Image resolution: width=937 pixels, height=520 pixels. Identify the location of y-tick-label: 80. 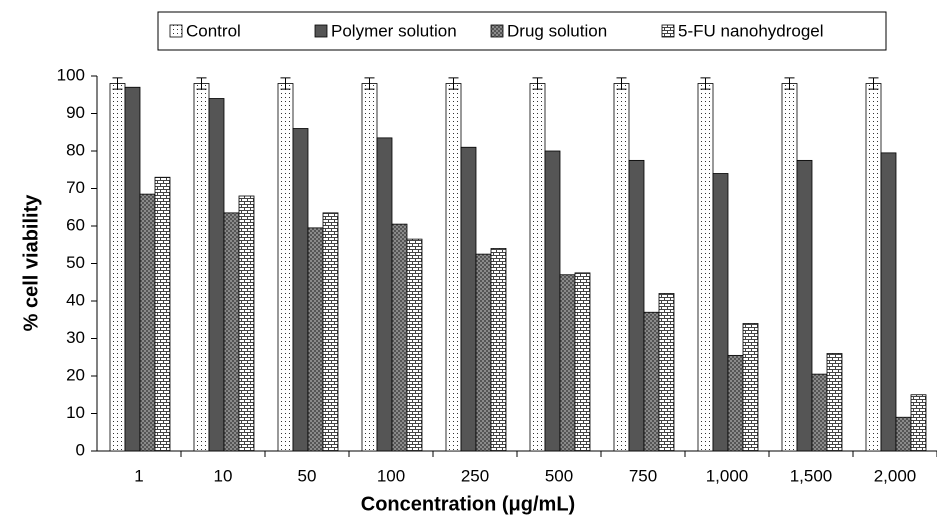
(75, 149).